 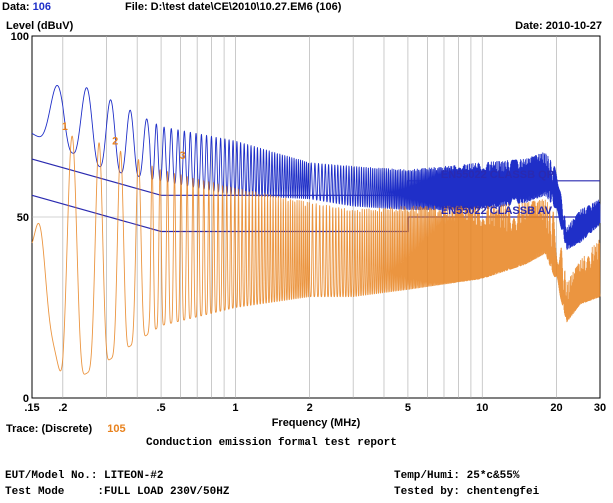 I want to click on tested-by: Tested by: chentengfei, so click(x=467, y=492).